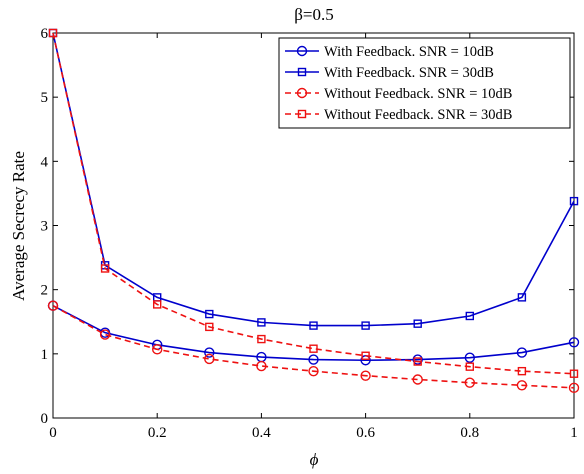 This screenshot has width=584, height=474. Describe the element at coordinates (53, 433) in the screenshot. I see `x-tick-label: 0` at that location.